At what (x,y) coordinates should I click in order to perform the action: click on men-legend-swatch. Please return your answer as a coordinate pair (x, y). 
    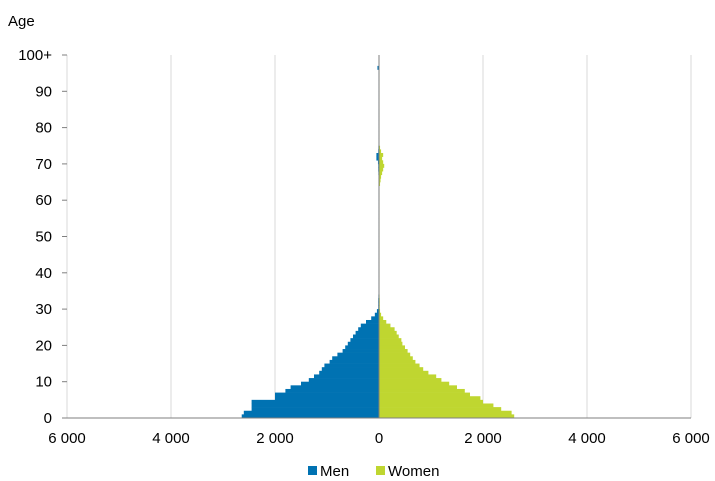
    Looking at the image, I should click on (312, 470).